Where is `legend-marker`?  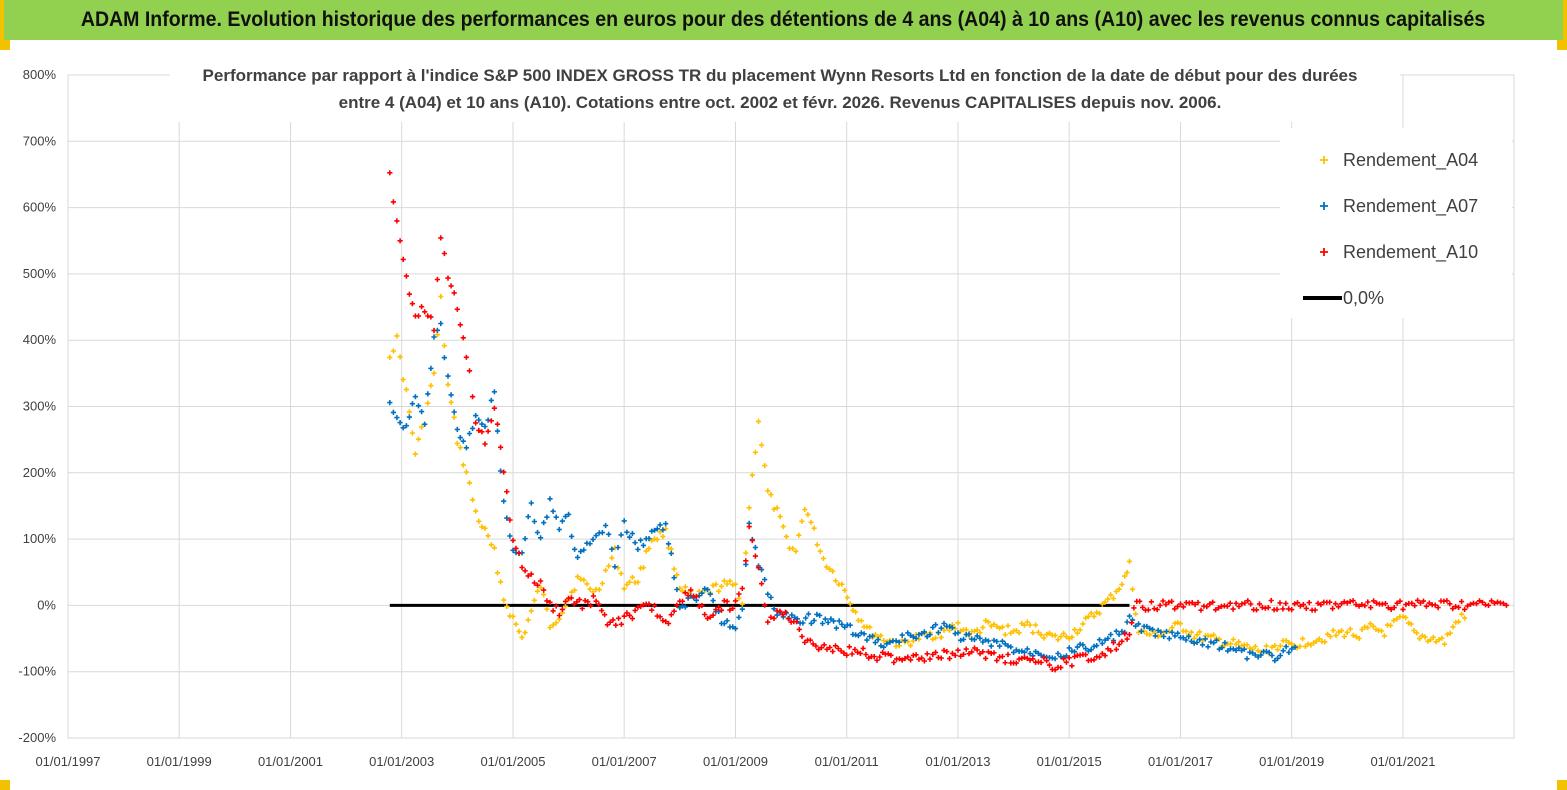 legend-marker is located at coordinates (1324, 206).